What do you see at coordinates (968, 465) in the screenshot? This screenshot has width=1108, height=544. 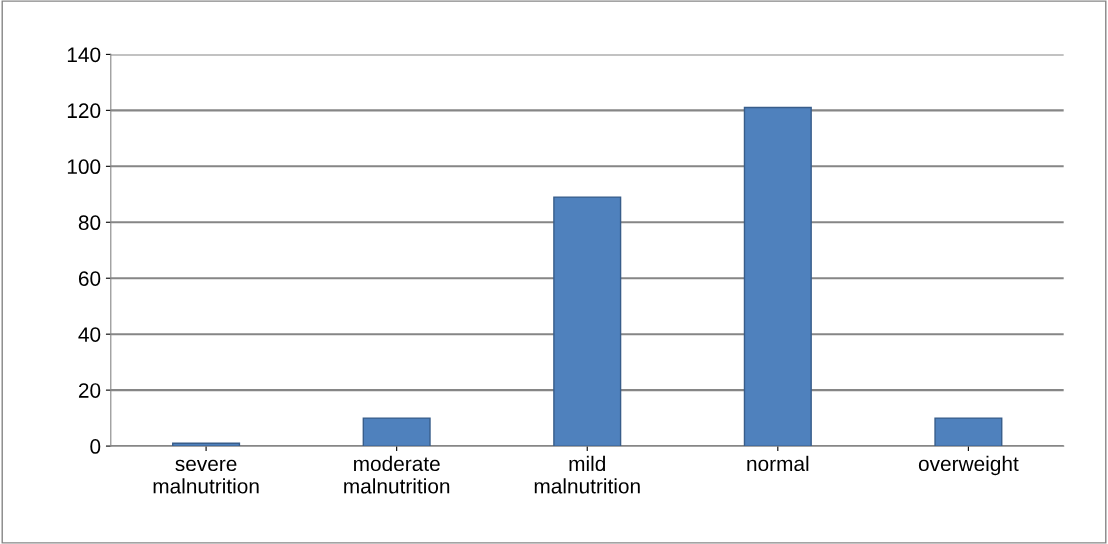 I see `x-tick-label: overweight` at bounding box center [968, 465].